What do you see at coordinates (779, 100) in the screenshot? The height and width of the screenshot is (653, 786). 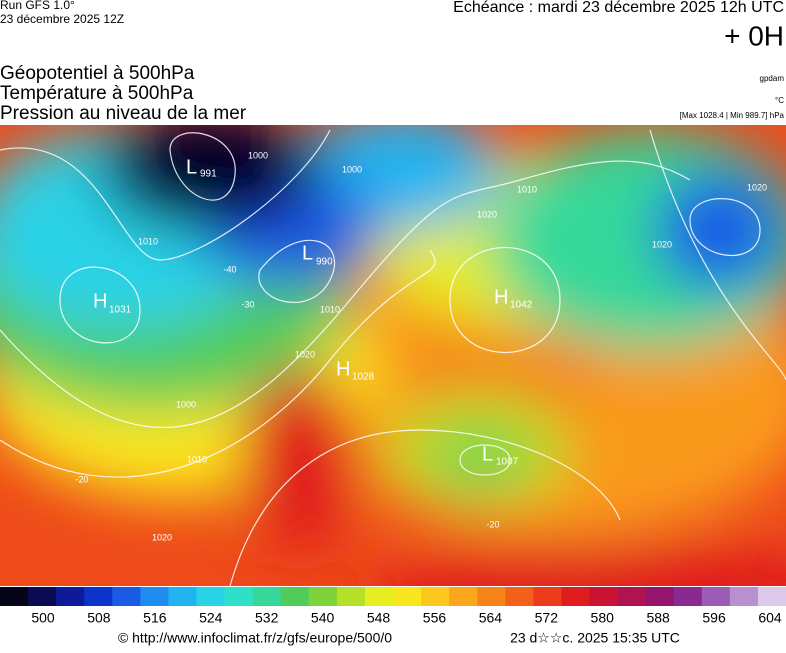 I see `unit: °C` at bounding box center [779, 100].